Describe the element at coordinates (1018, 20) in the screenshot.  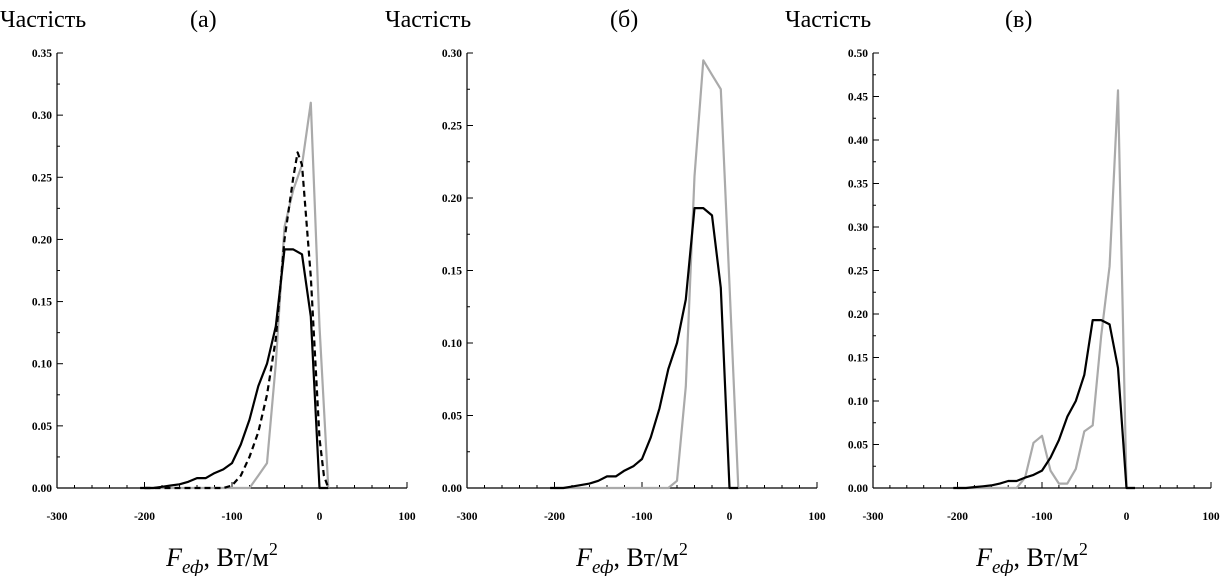
I see `panel-label: (в)` at that location.